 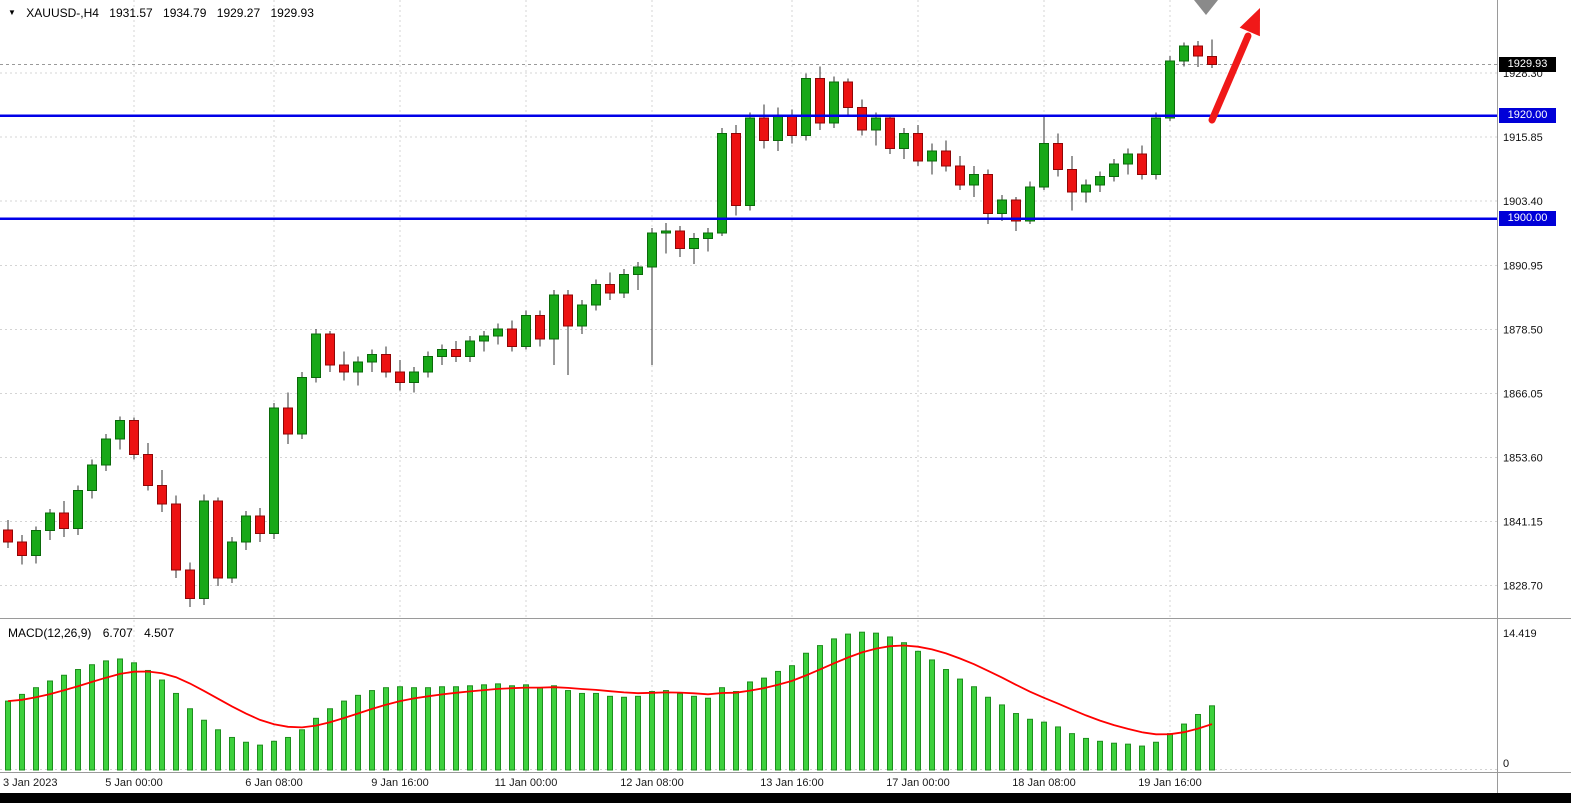 I want to click on price-tick-label: 1878.50, so click(x=1523, y=330).